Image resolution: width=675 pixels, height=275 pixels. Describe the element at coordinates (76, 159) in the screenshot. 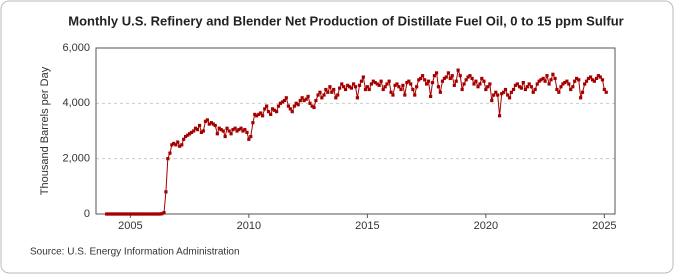

I see `y-tick-label: 2,000` at that location.